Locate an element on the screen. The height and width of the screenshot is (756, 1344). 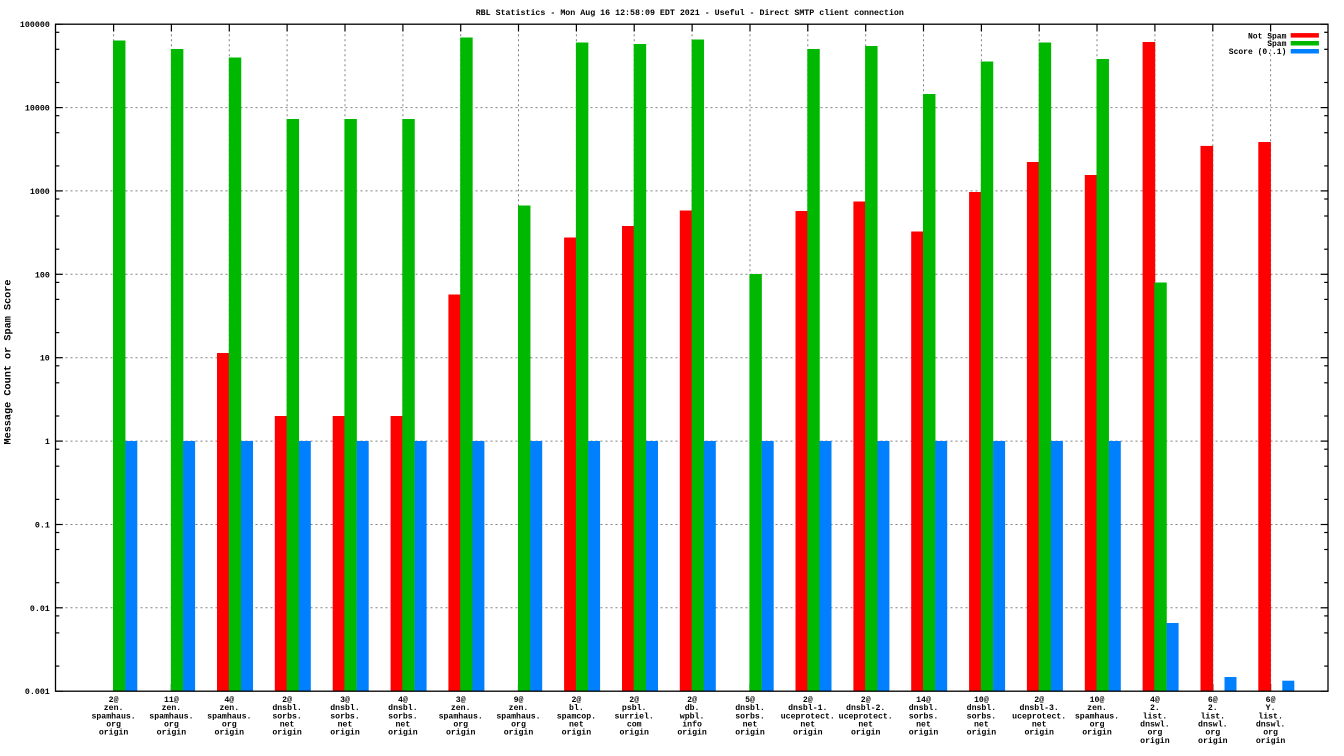
svg-text: 0.01 is located at coordinates (40, 609).